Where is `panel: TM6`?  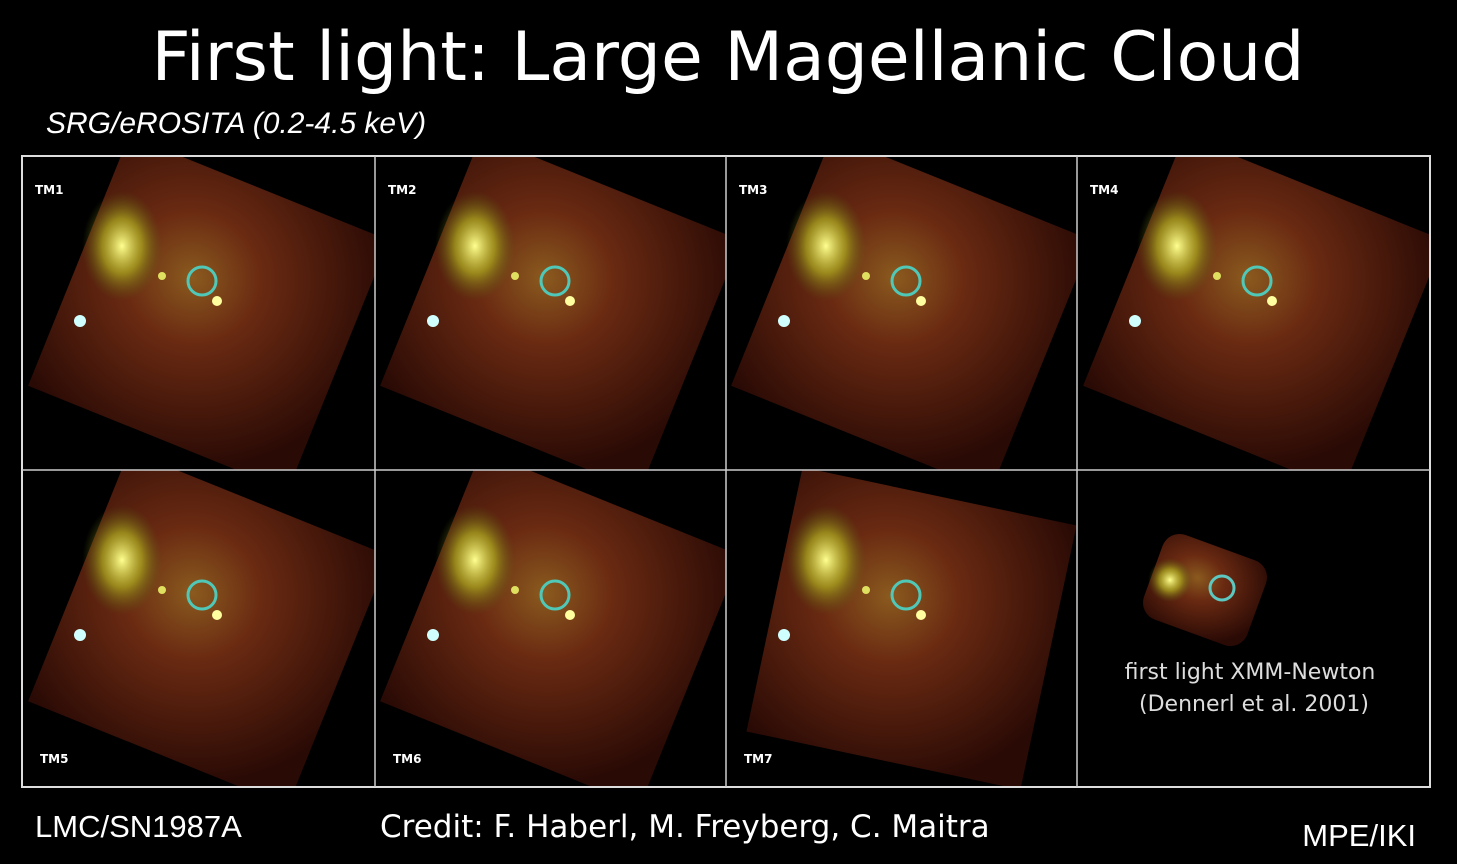
panel: TM6 is located at coordinates (550, 628).